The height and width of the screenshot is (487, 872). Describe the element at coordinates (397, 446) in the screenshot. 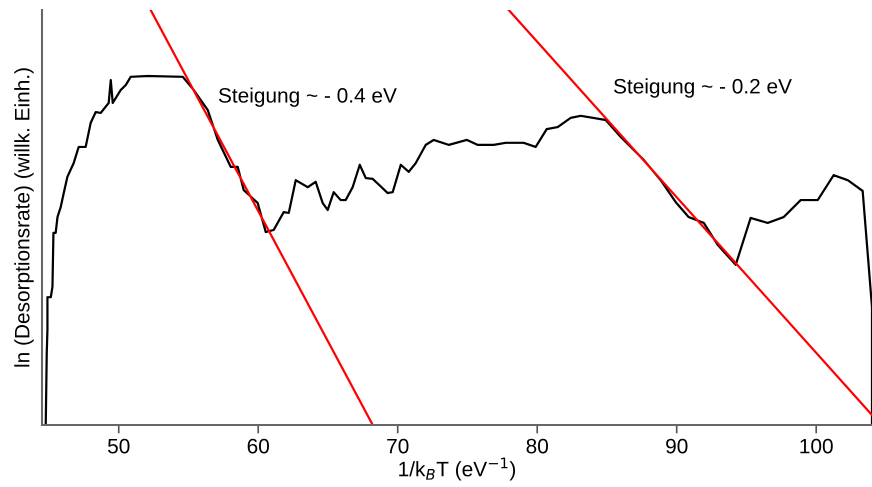

I see `x-tick-label: 70` at that location.